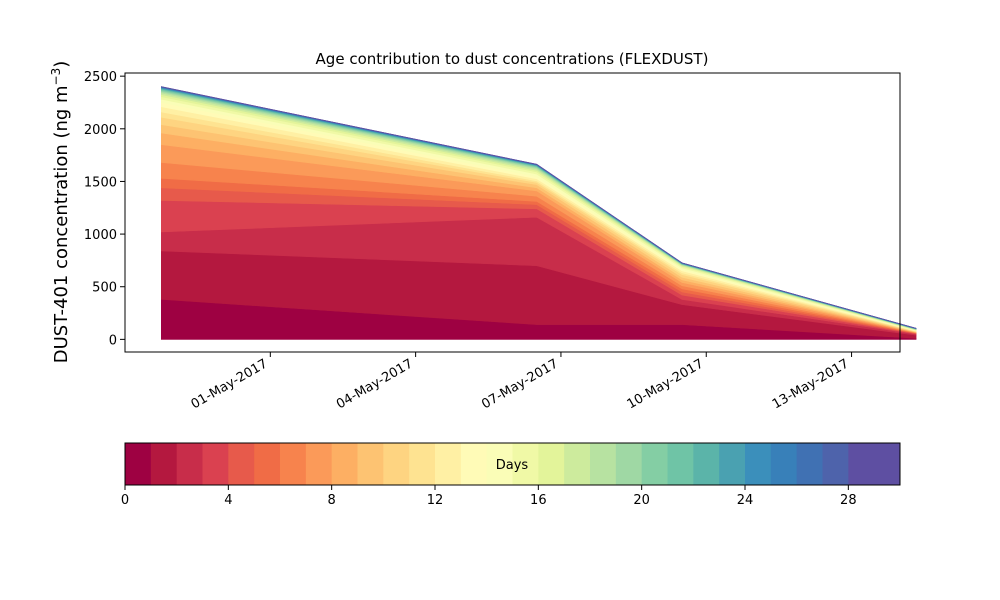 This screenshot has height=600, width=1000. I want to click on colorbar-tick-label: 4, so click(228, 500).